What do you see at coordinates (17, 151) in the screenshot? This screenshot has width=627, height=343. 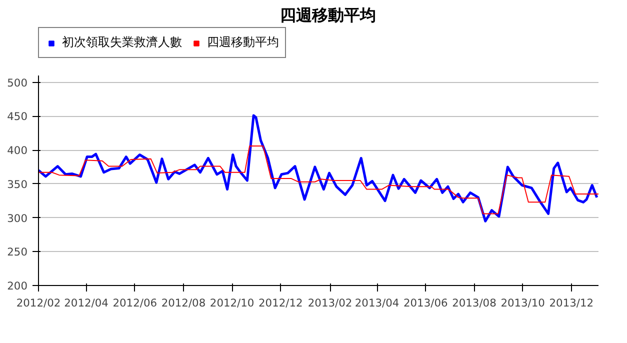 I see `y-tick-label: 400` at bounding box center [17, 151].